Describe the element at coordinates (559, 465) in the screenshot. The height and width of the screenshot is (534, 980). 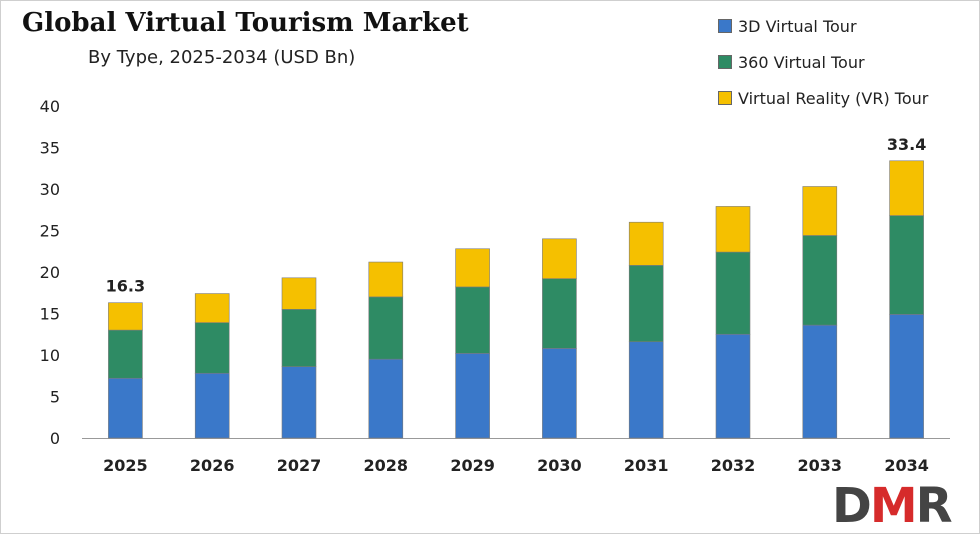
I see `x-tick-label: 2030` at that location.